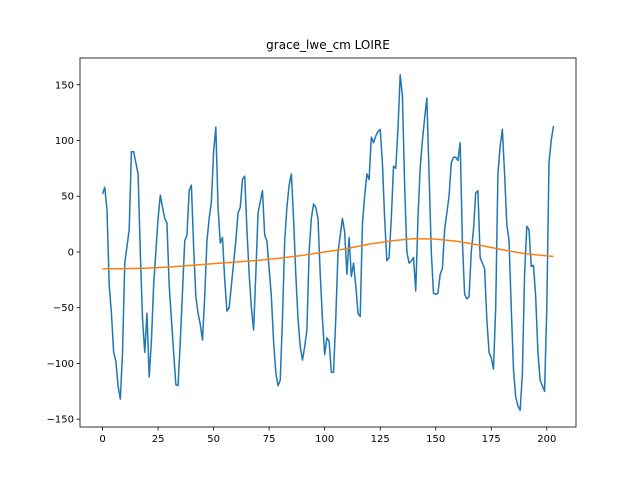 The height and width of the screenshot is (480, 640). What do you see at coordinates (328, 253) in the screenshot?
I see `line-series` at bounding box center [328, 253].